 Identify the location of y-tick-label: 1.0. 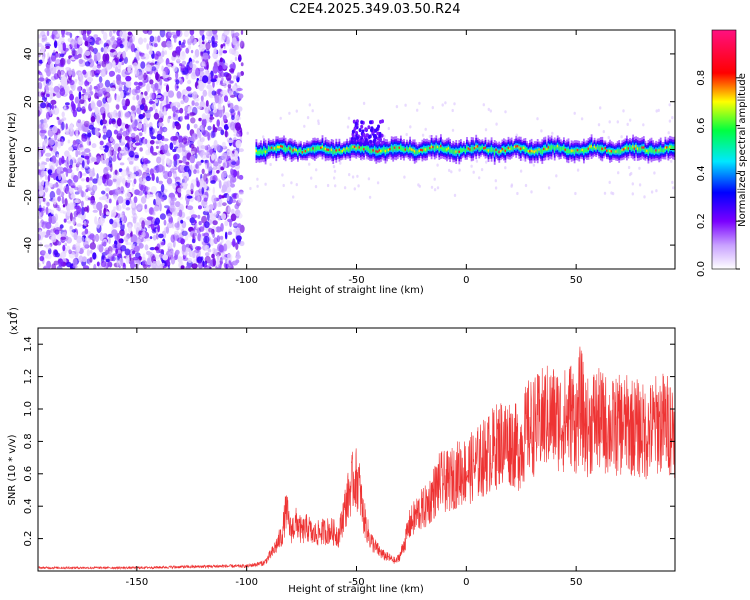
(28, 409).